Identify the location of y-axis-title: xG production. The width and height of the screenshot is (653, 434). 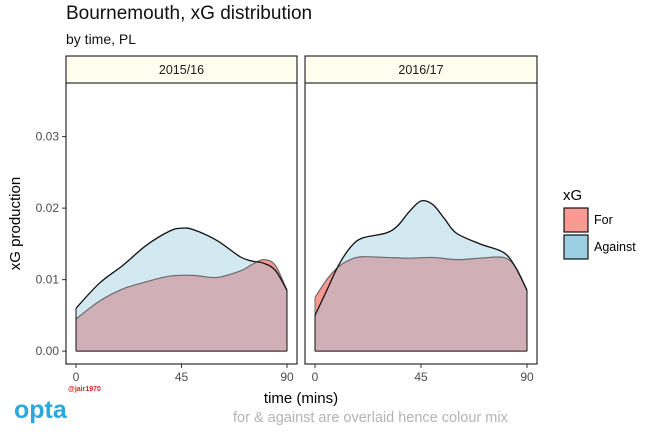
(15, 223).